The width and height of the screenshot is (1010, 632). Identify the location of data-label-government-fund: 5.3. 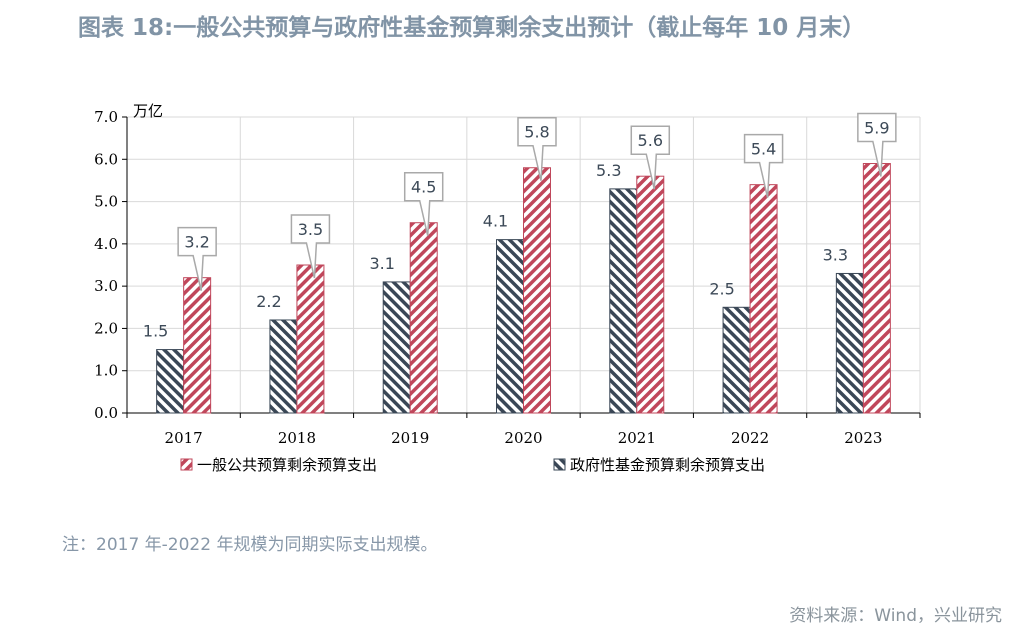
(608, 170).